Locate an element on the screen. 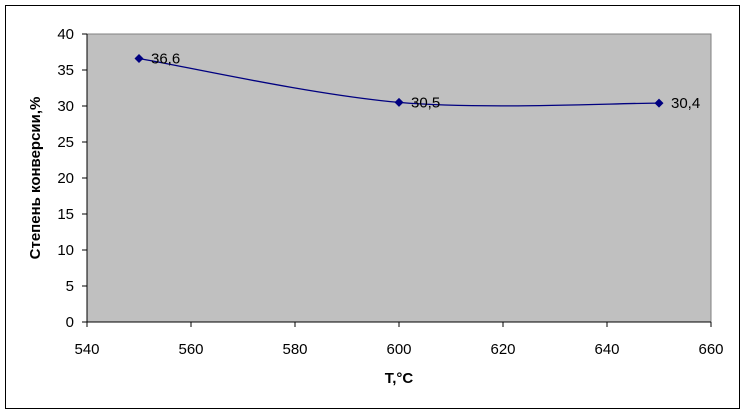 The image size is (747, 416). y-axis-title: Степень конверсии,% is located at coordinates (35, 178).